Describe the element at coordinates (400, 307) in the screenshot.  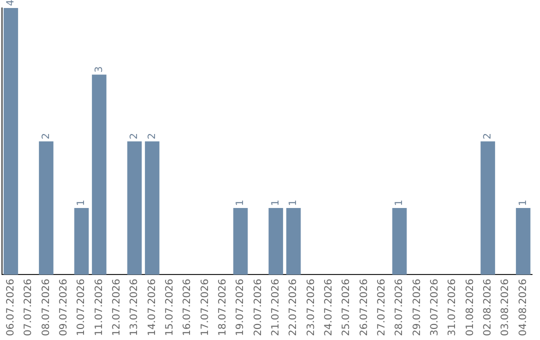
I see `x-tick-label: 28.07.2026` at that location.